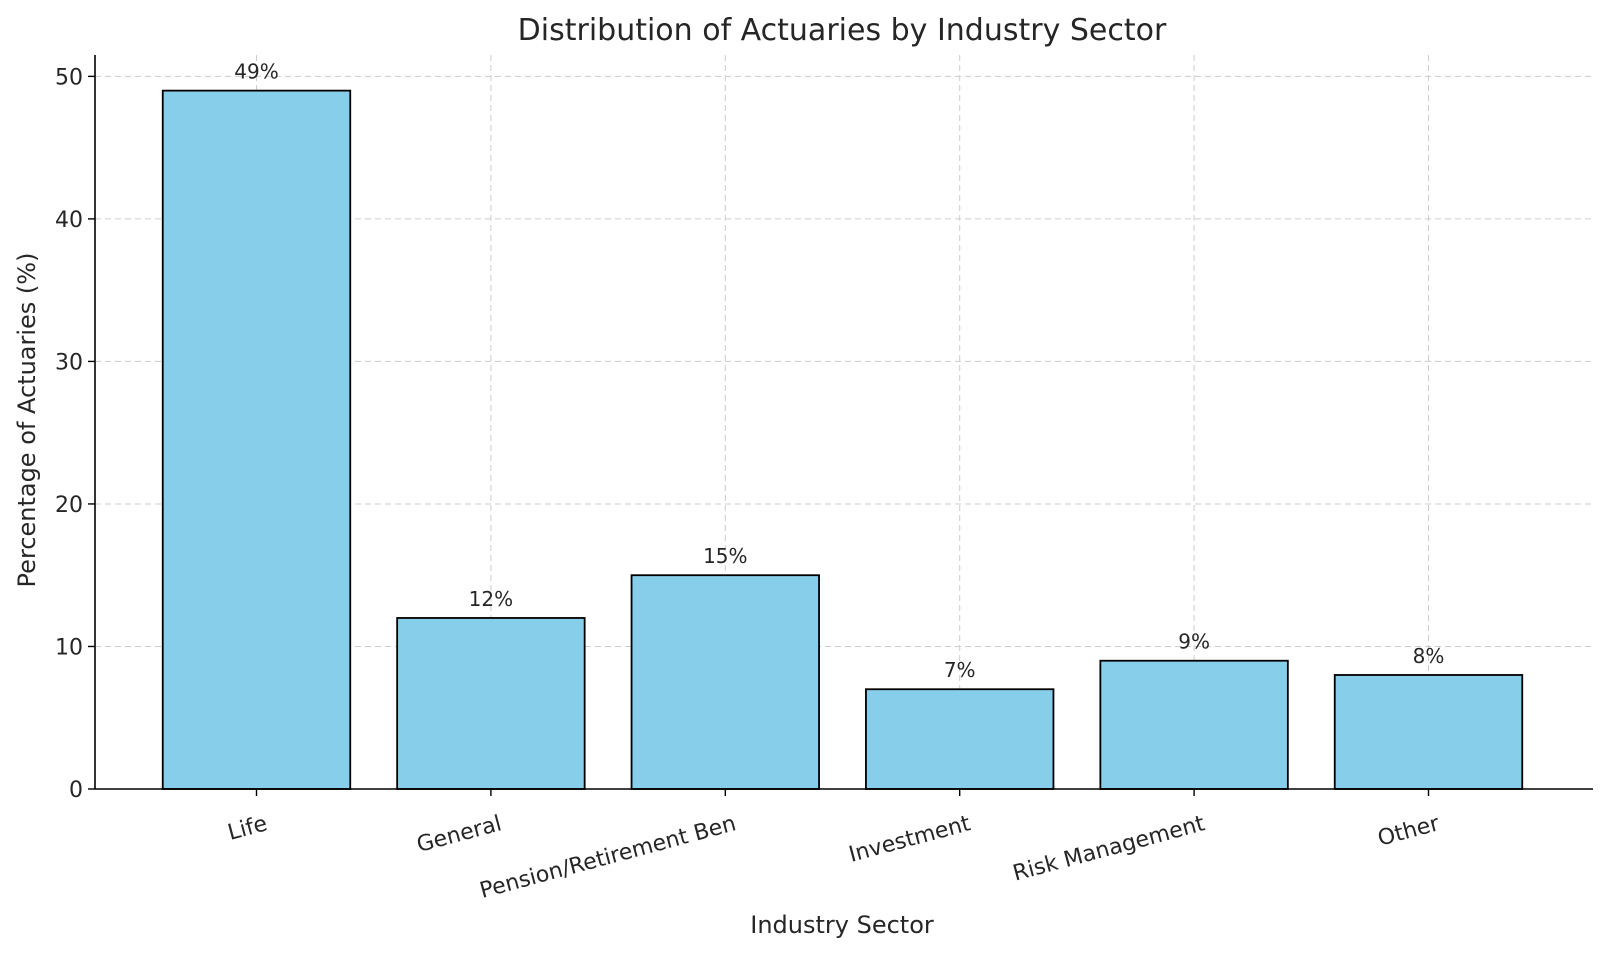  What do you see at coordinates (69, 77) in the screenshot?
I see `y-tick-label: 50` at bounding box center [69, 77].